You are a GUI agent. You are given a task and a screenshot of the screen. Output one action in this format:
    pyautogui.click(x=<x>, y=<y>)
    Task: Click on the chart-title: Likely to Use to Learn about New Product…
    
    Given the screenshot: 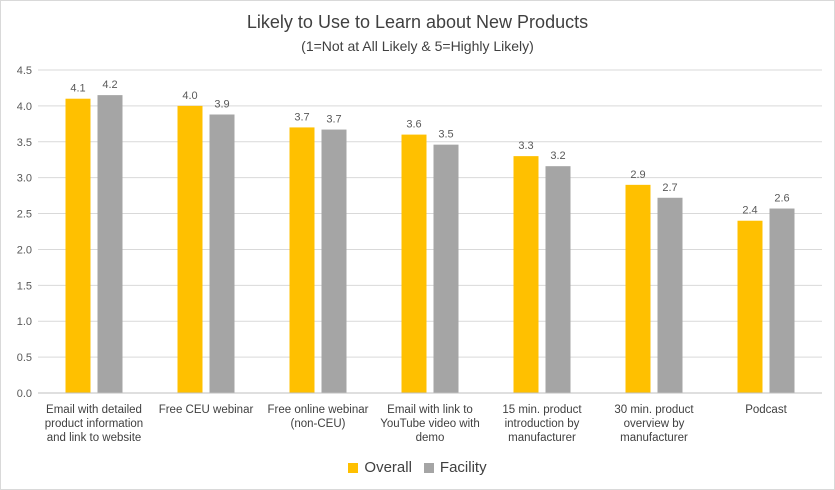 What is the action you would take?
    pyautogui.click(x=417, y=22)
    